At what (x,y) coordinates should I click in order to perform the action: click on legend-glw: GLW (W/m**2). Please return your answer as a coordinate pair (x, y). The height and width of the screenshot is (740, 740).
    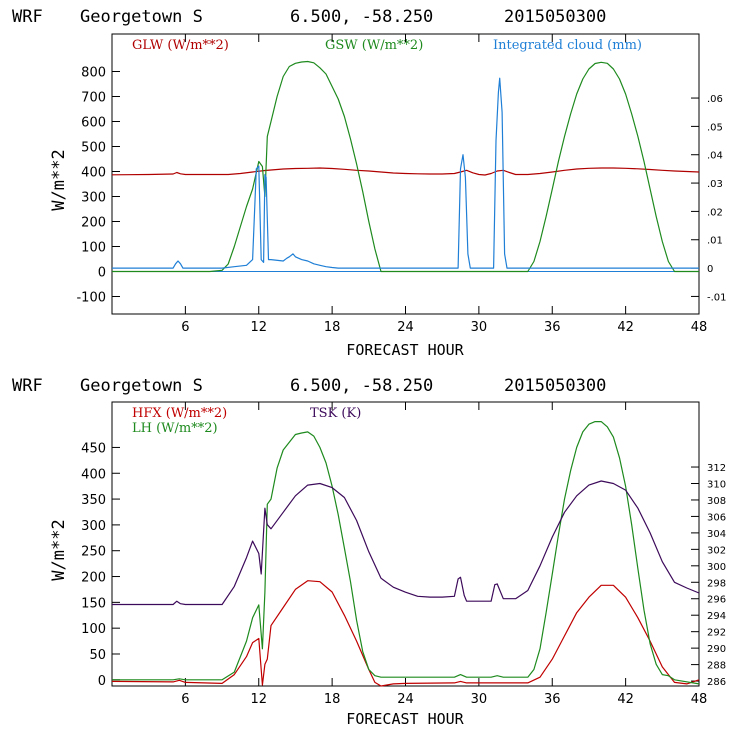
    Looking at the image, I should click on (180, 45).